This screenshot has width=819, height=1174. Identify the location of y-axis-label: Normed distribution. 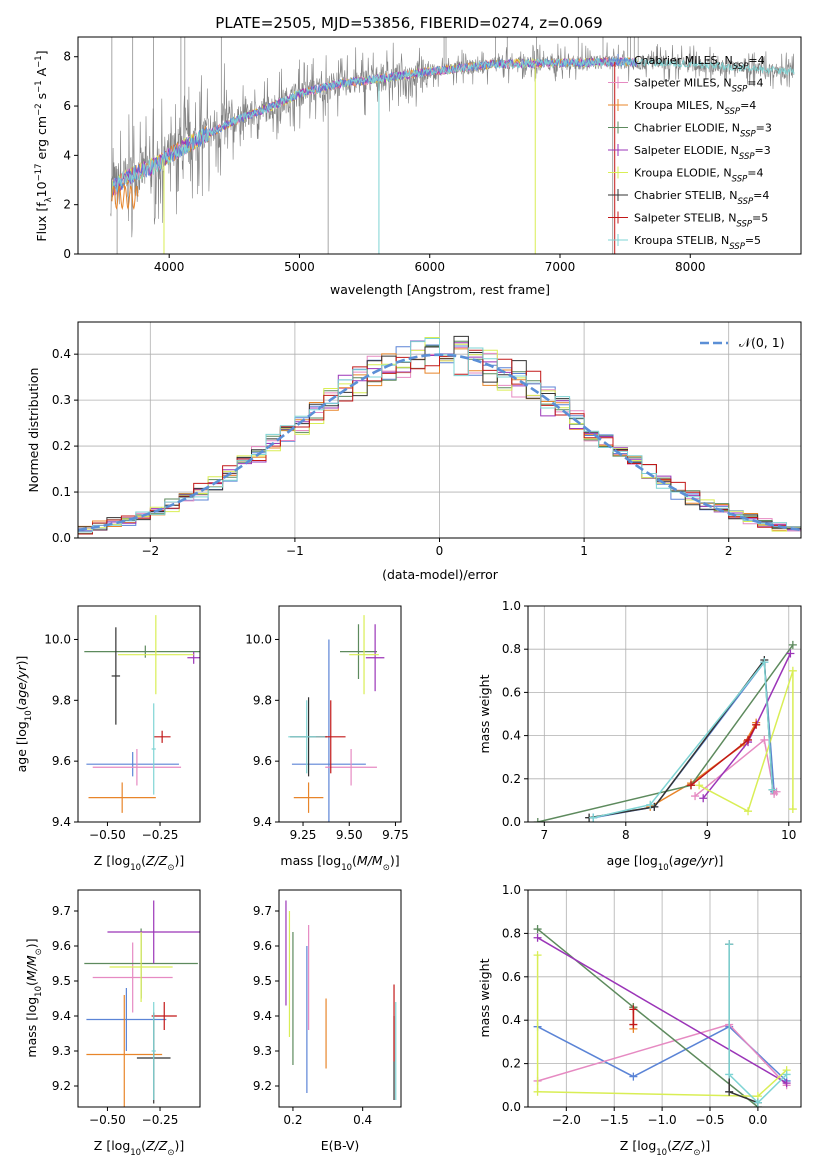
(33, 430).